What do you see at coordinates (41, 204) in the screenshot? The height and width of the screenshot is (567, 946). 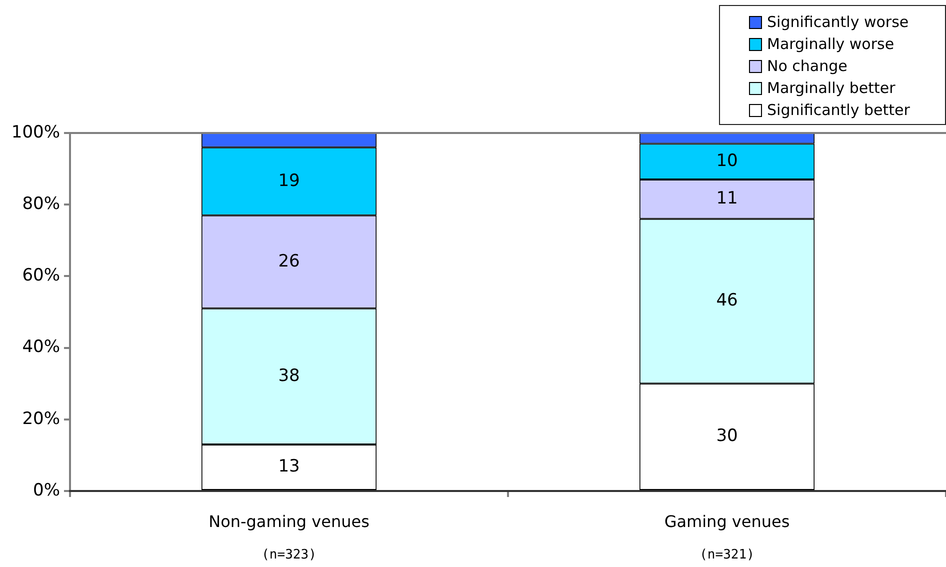 I see `y-tick-label: 80%` at bounding box center [41, 204].